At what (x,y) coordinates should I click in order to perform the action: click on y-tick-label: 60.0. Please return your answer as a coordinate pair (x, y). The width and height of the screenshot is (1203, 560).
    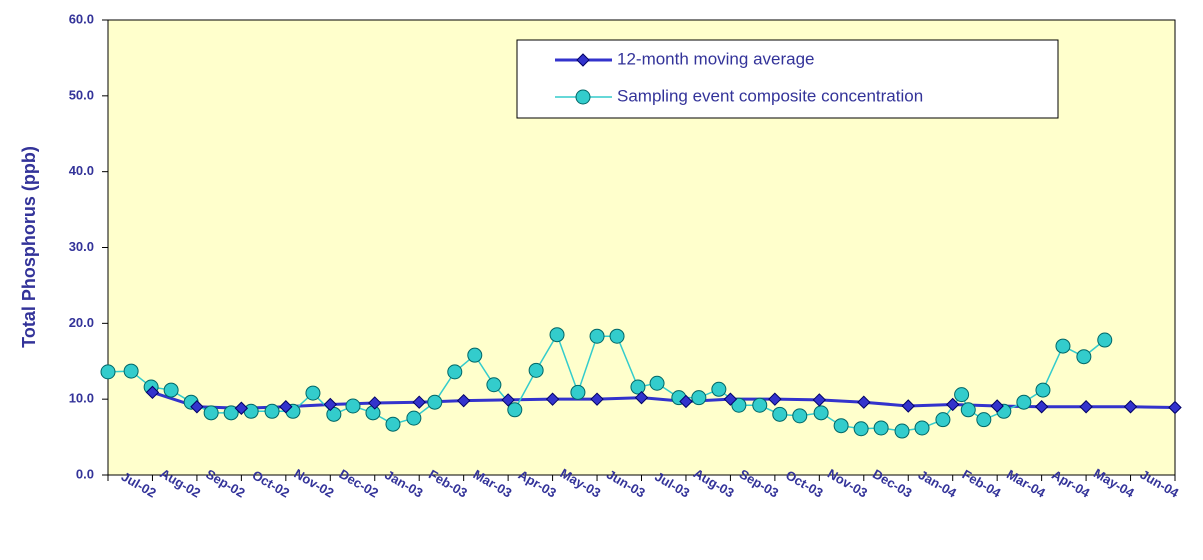
    Looking at the image, I should click on (81, 18).